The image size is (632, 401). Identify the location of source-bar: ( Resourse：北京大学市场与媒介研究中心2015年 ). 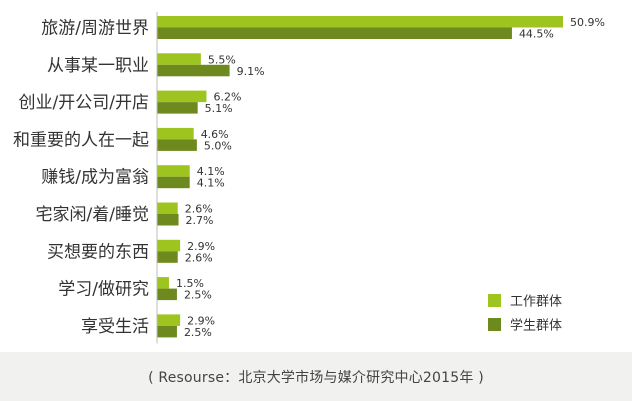
(316, 376).